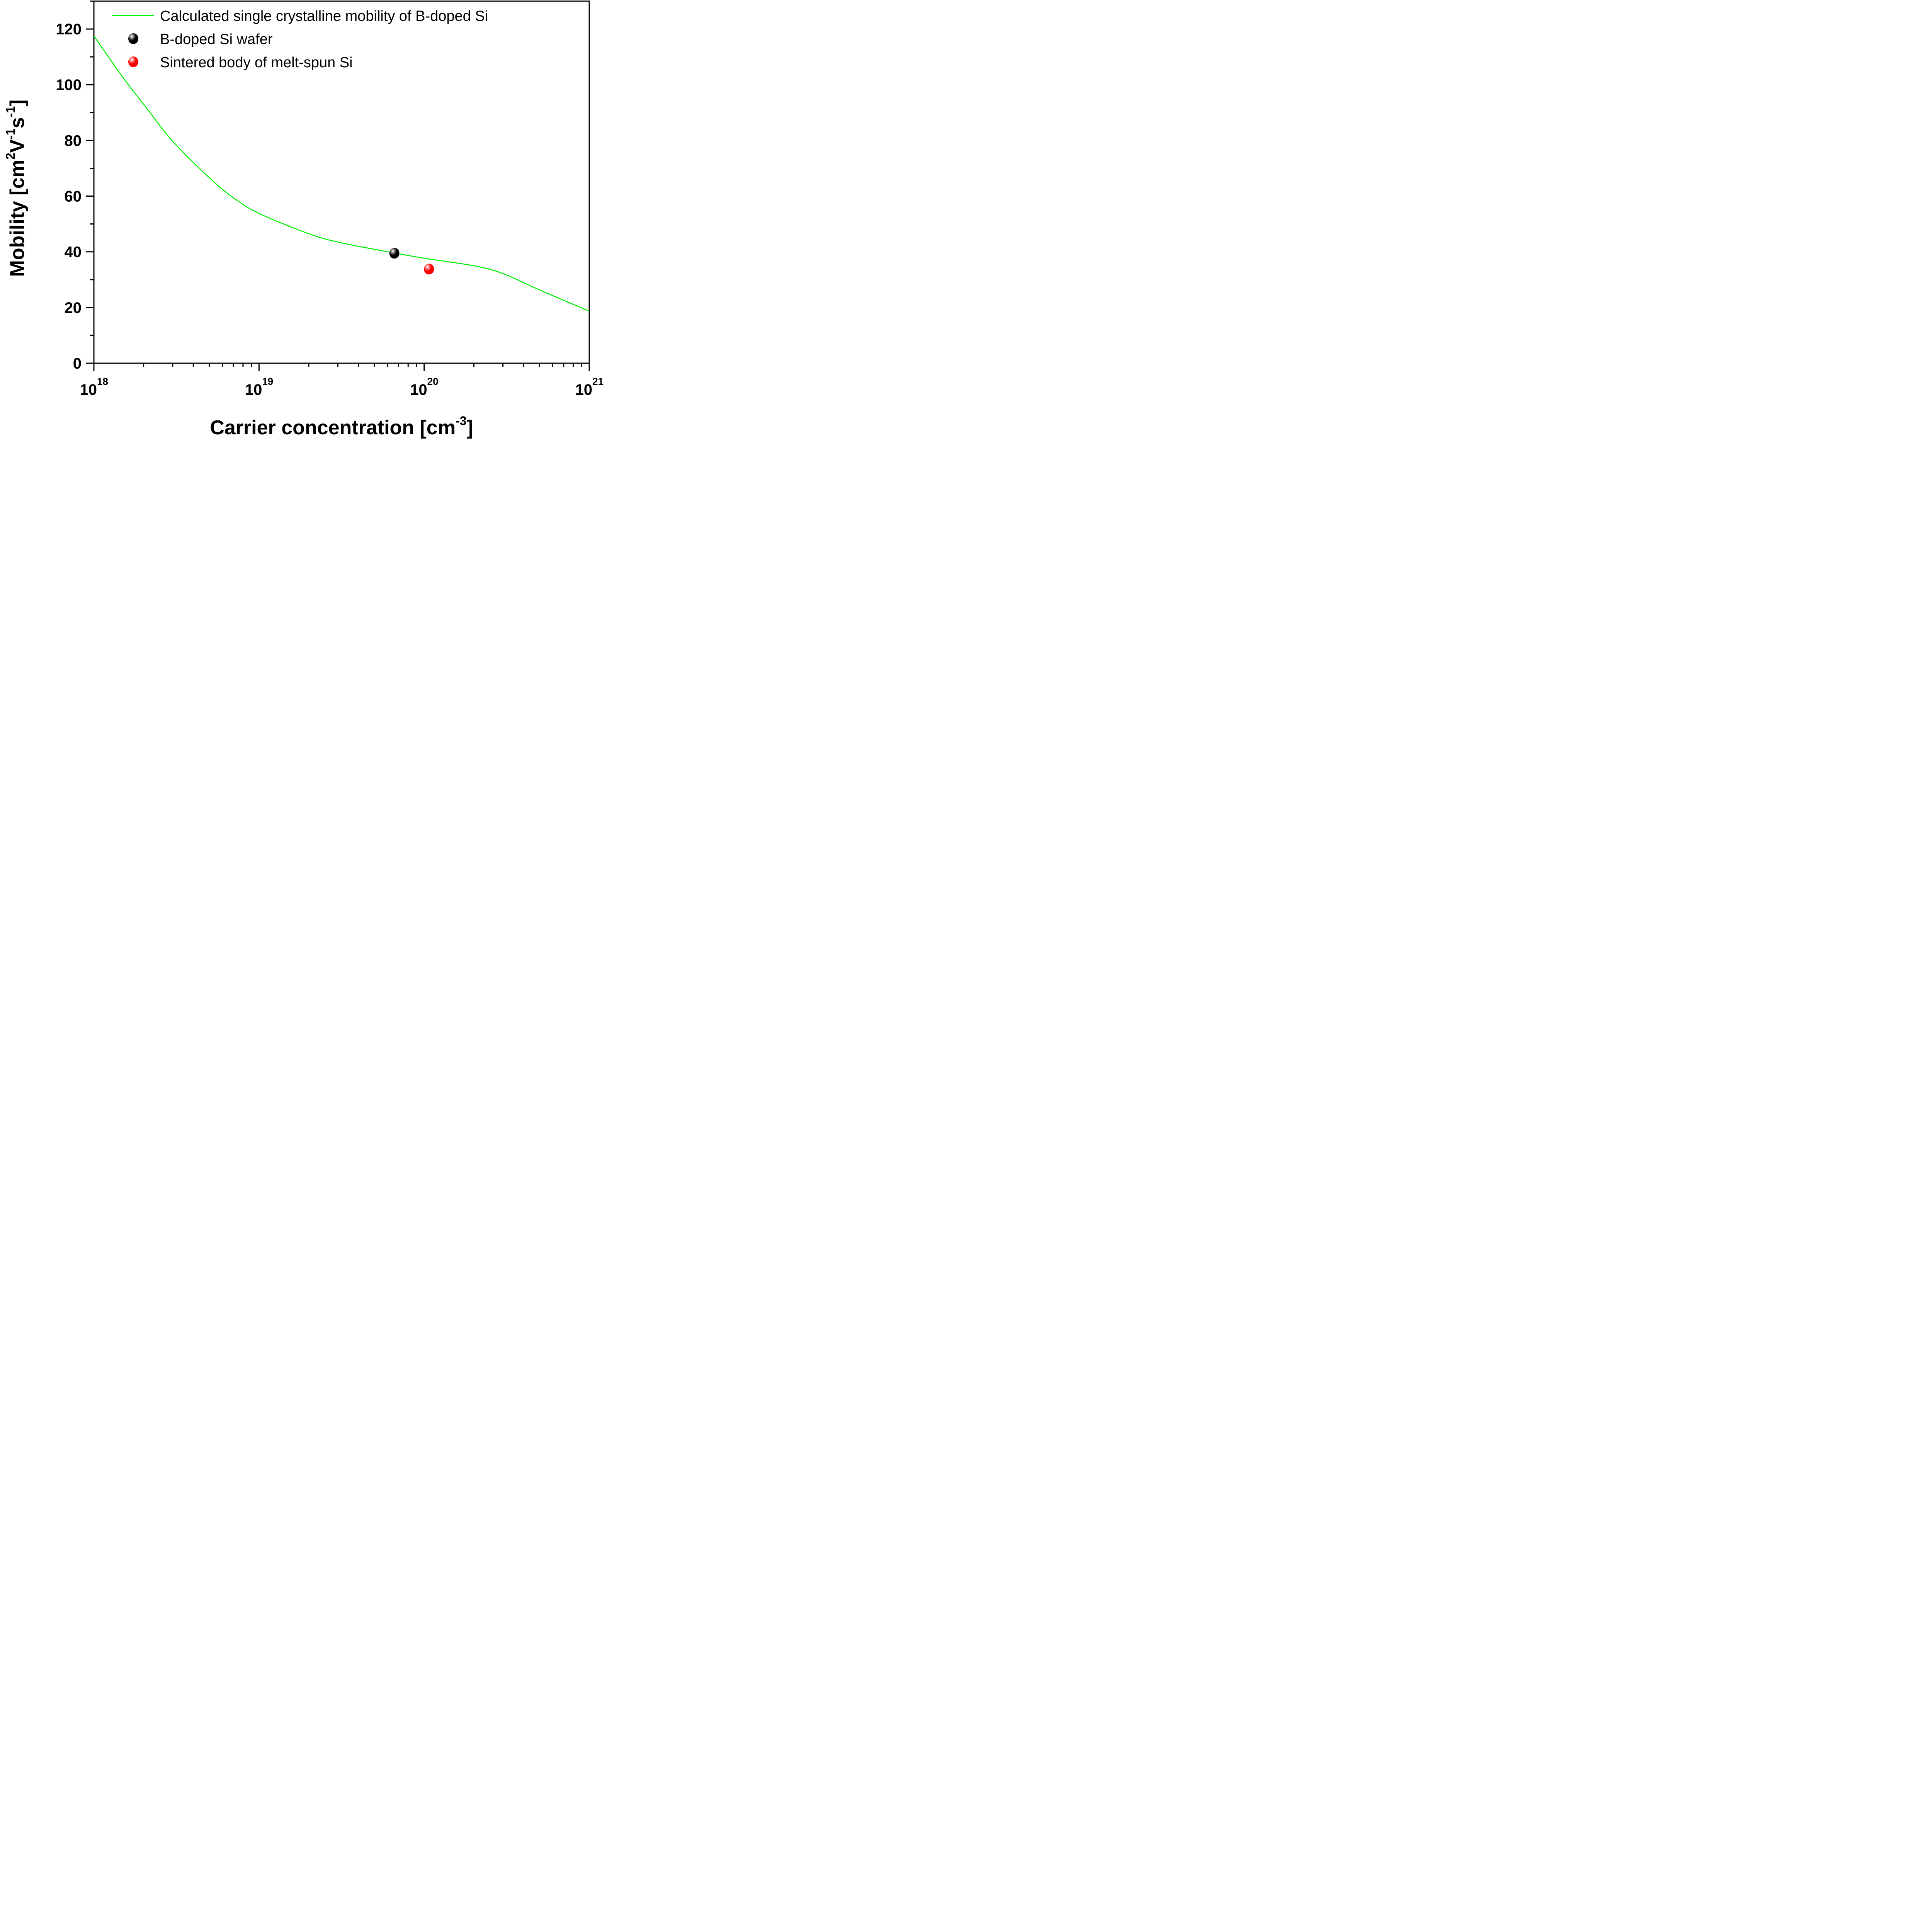  I want to click on data-point-sintered-body, so click(429, 269).